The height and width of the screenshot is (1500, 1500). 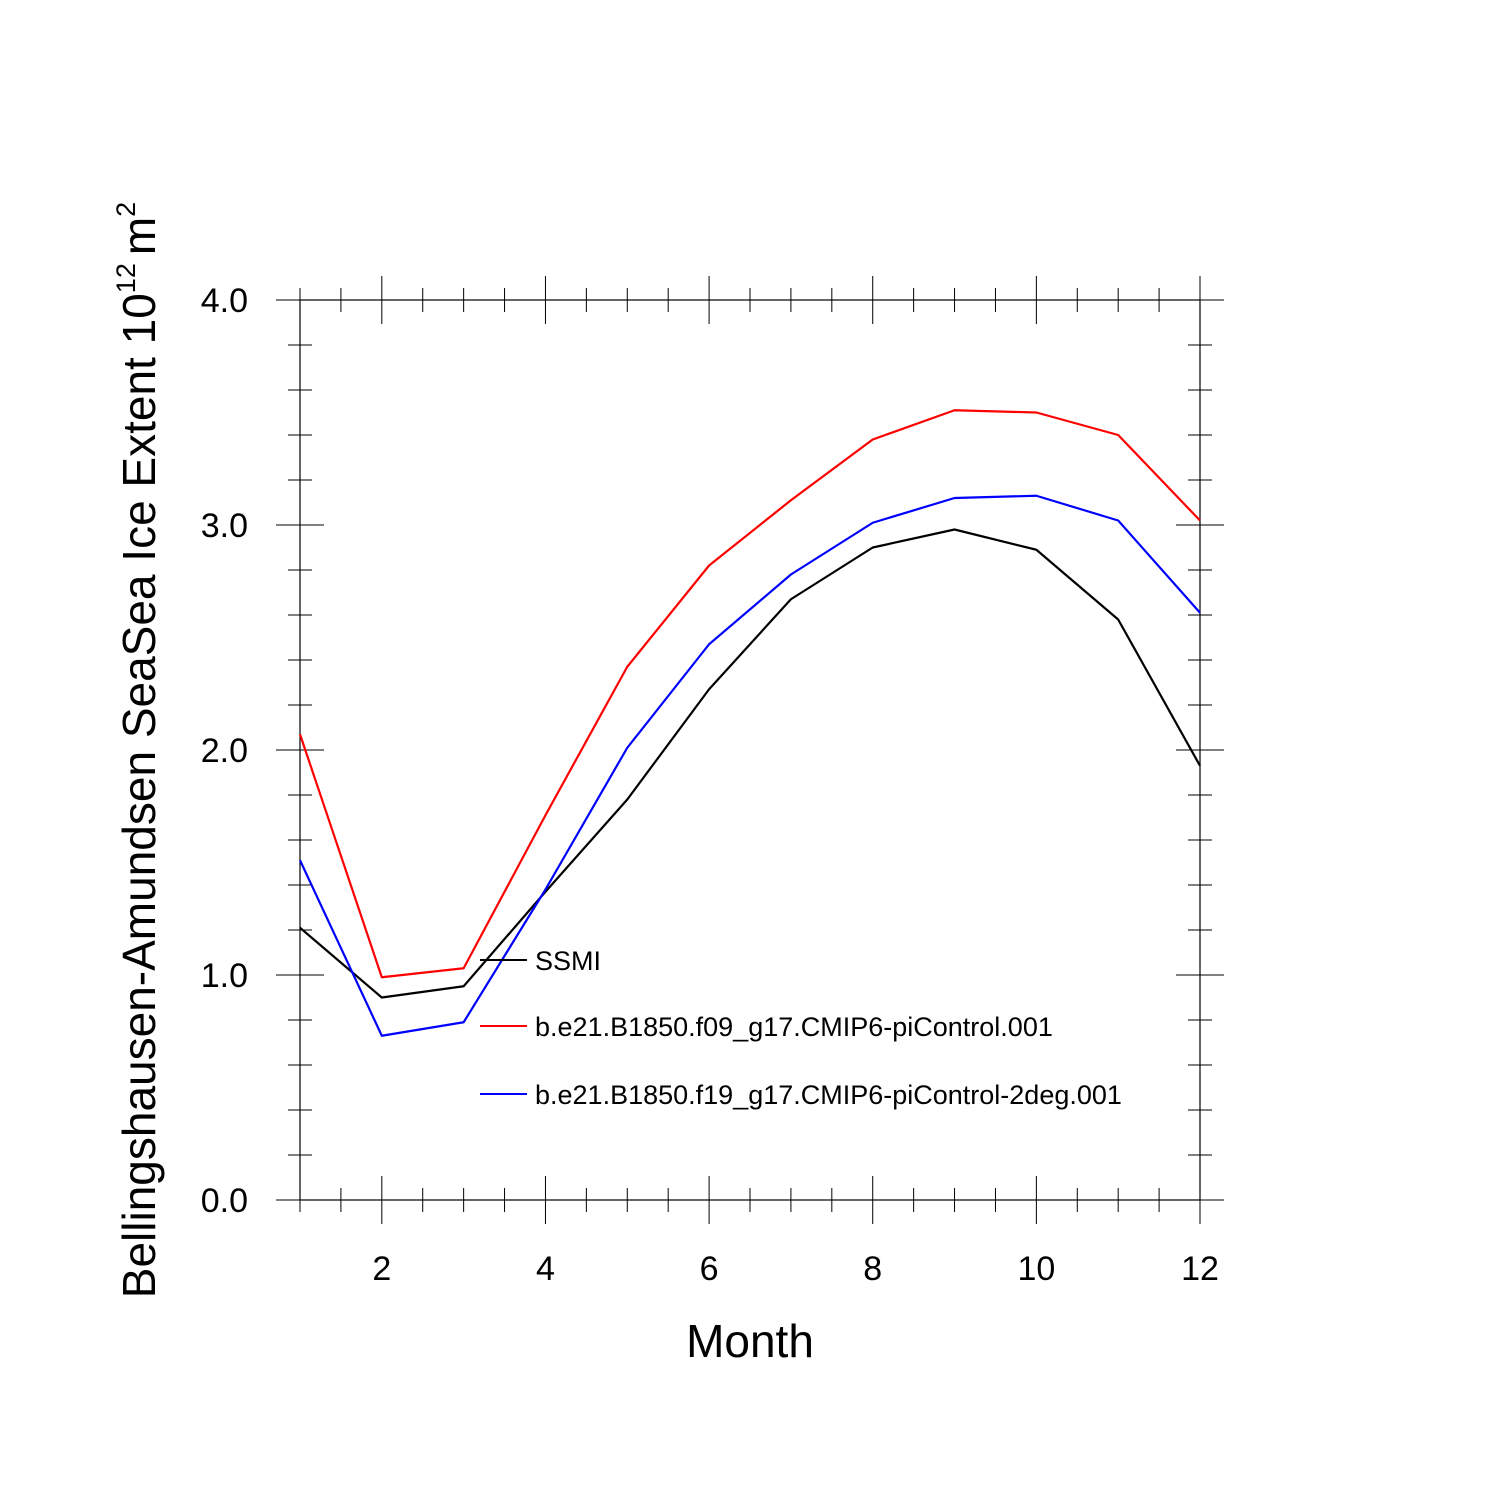 What do you see at coordinates (224, 526) in the screenshot?
I see `y-tick-label: 3.0` at bounding box center [224, 526].